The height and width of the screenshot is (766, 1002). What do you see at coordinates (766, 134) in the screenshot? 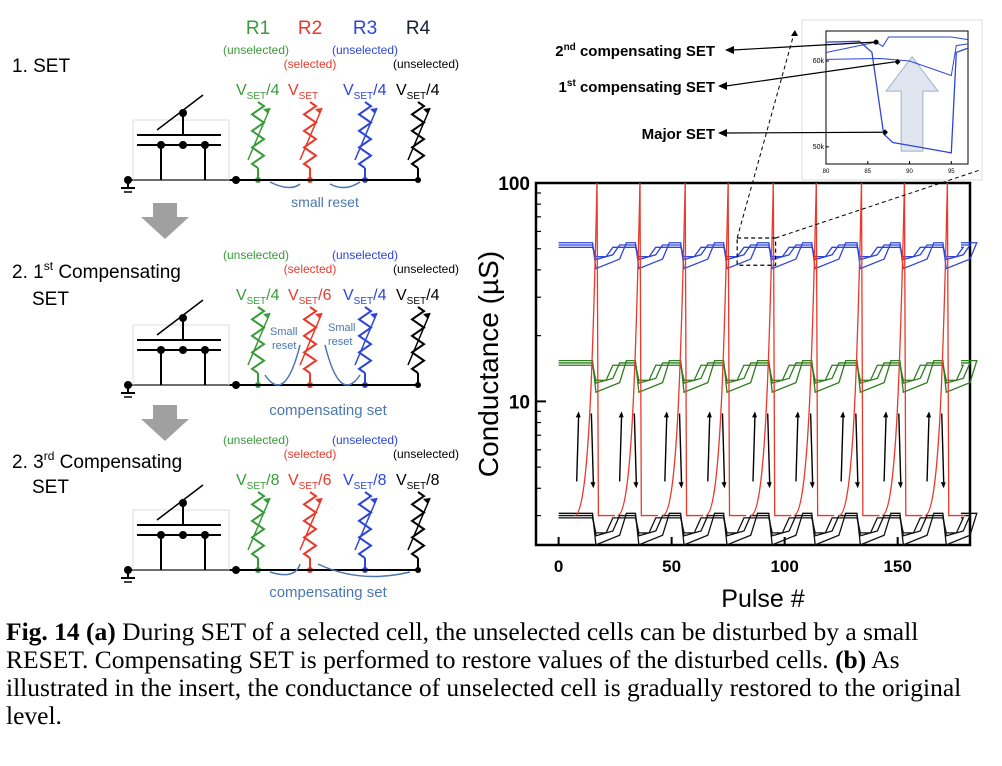
I see `zoom-connector` at bounding box center [766, 134].